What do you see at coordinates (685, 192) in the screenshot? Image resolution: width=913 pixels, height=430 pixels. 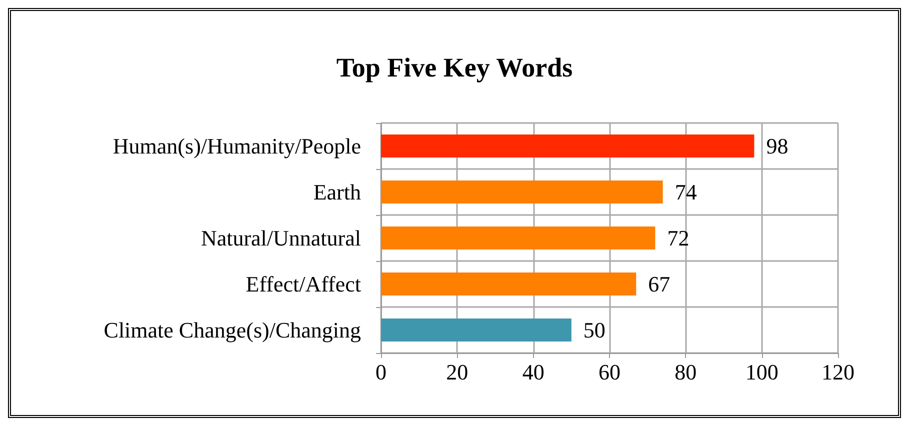 I see `data-label: 74` at bounding box center [685, 192].